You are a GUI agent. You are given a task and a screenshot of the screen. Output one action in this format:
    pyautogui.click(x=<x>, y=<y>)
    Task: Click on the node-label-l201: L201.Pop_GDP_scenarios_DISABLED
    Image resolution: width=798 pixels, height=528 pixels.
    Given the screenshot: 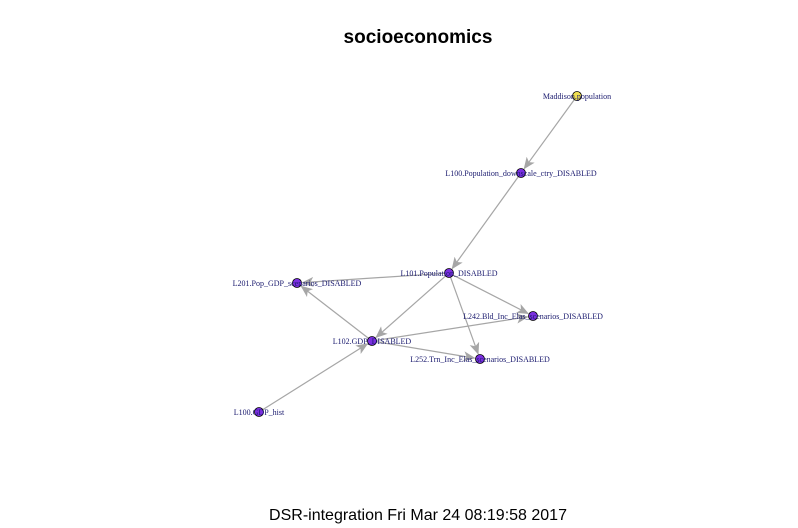 What is the action you would take?
    pyautogui.click(x=297, y=283)
    